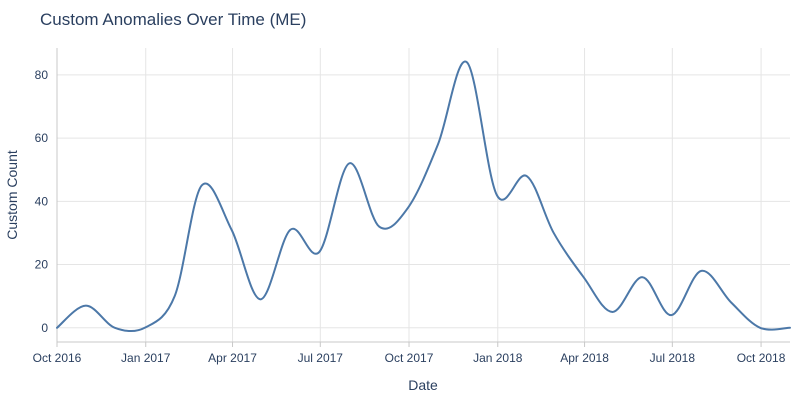 The image size is (800, 400). Describe the element at coordinates (146, 358) in the screenshot. I see `x-tick-label: Jan 2017` at that location.